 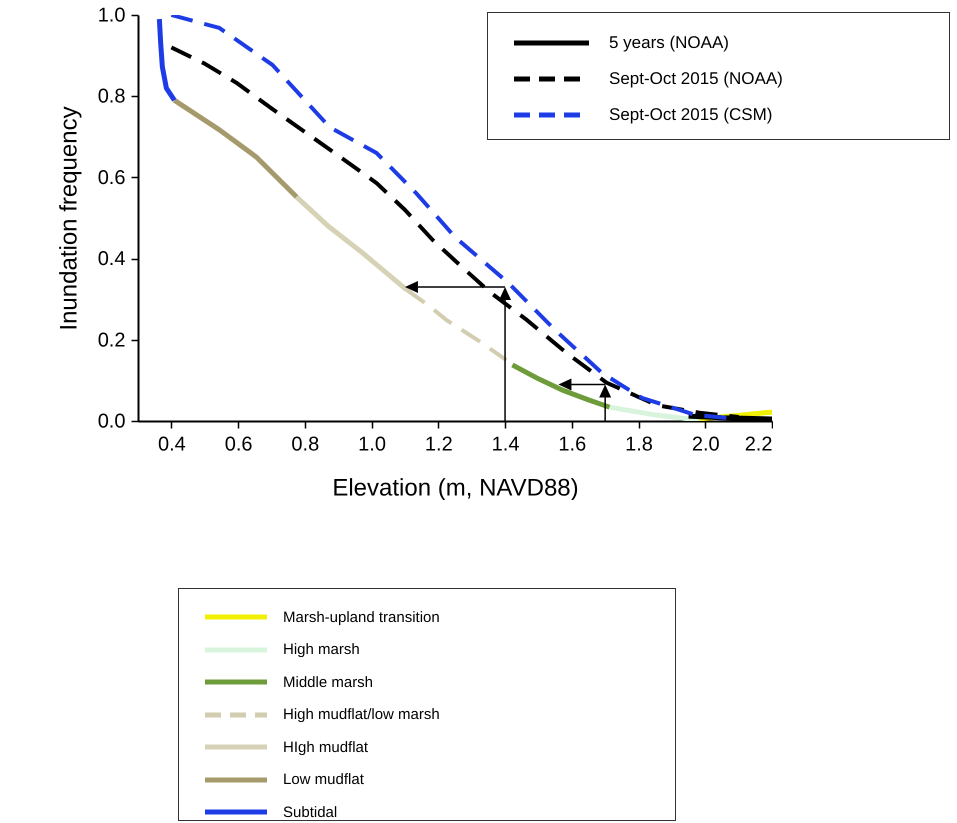 I want to click on y-tick-label: 0.2, so click(x=112, y=340).